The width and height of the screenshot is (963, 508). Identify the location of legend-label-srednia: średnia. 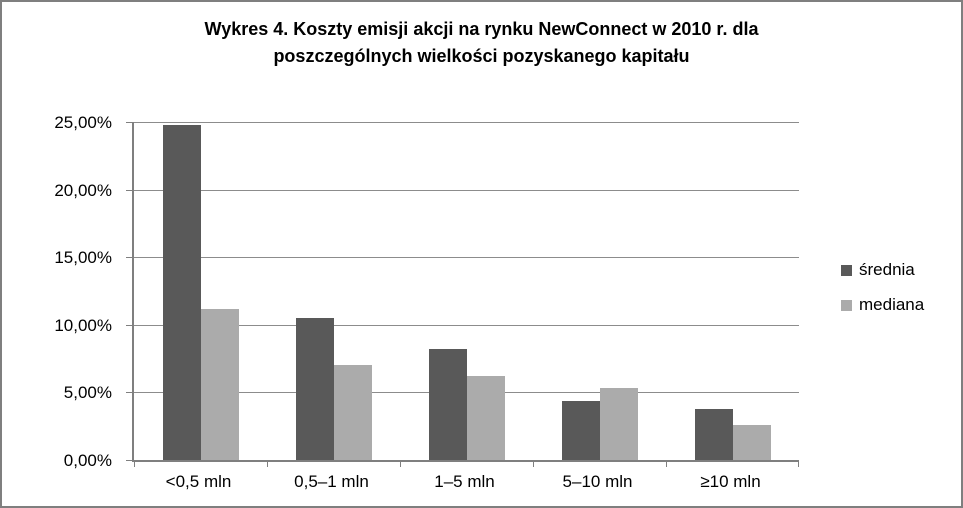
(887, 269).